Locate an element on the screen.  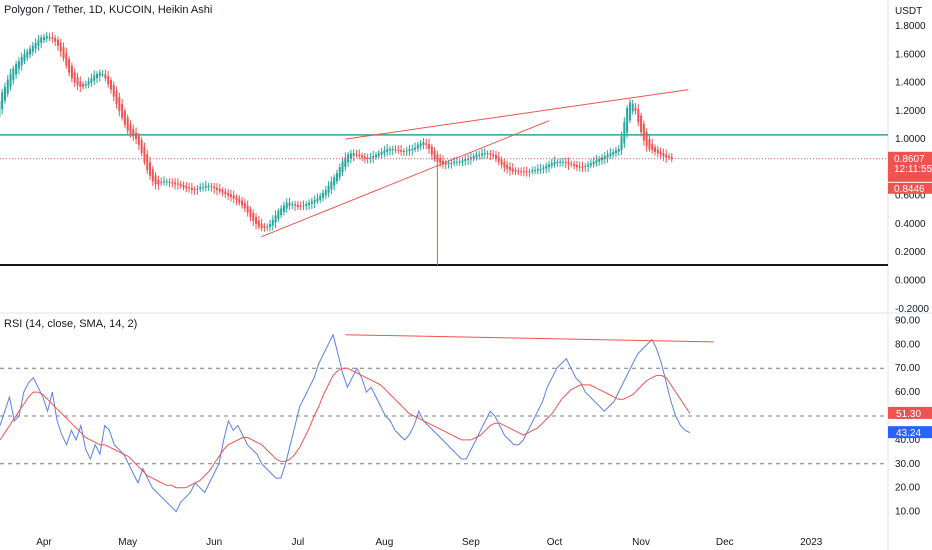
time-tick-label: Dec is located at coordinates (725, 542).